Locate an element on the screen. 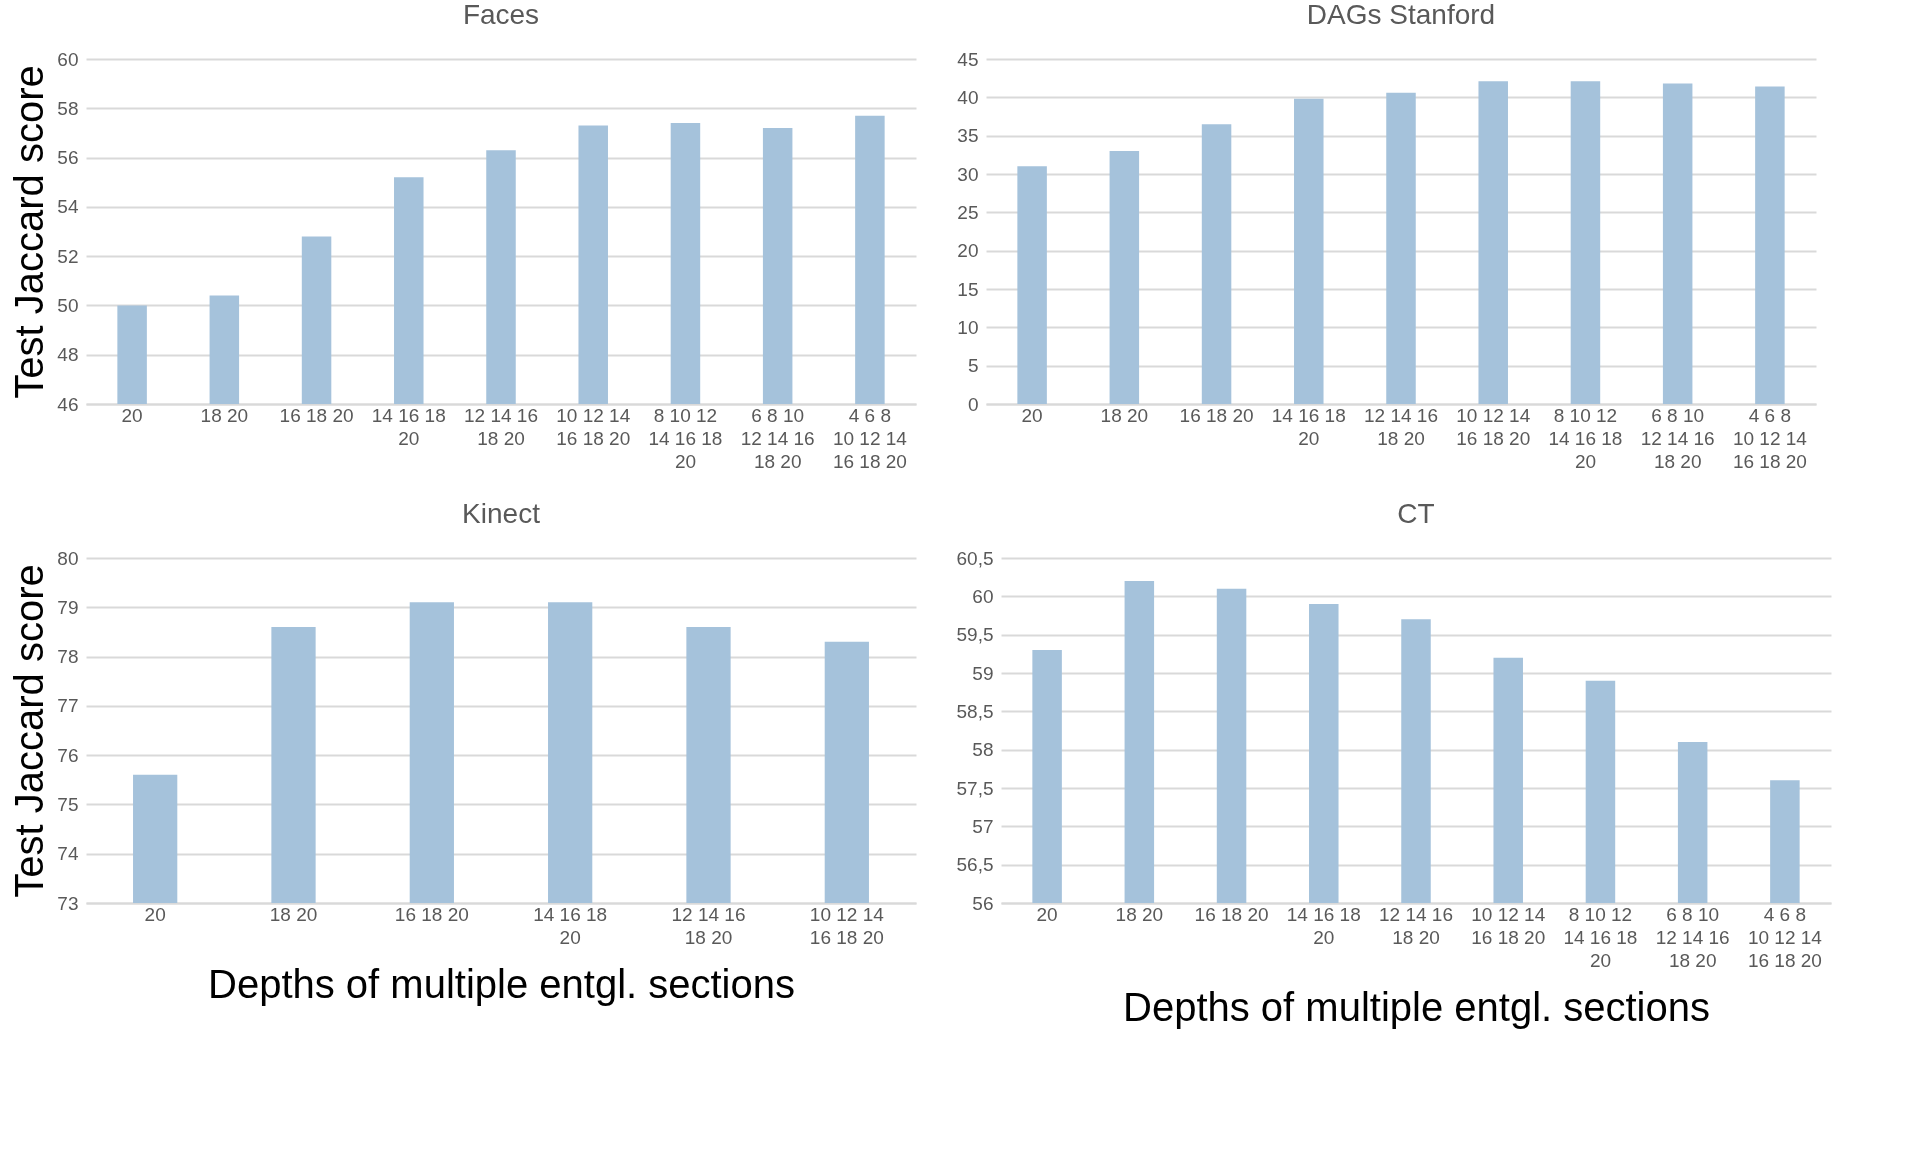 The height and width of the screenshot is (1158, 1921). y-tick-label: 54 is located at coordinates (68, 207).